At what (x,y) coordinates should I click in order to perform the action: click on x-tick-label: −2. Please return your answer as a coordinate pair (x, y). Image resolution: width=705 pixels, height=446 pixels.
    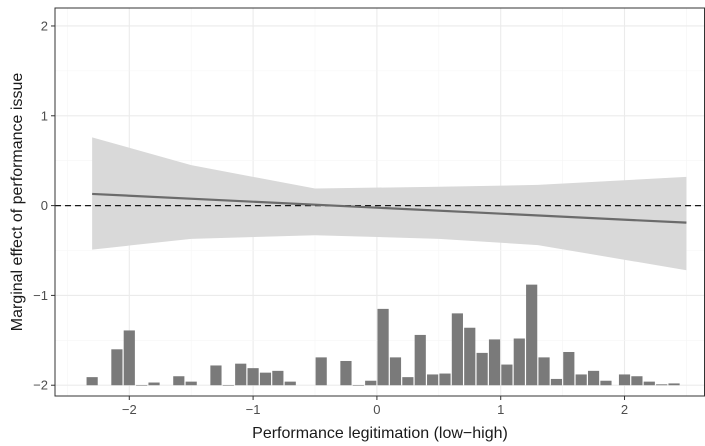
    Looking at the image, I should click on (129, 409).